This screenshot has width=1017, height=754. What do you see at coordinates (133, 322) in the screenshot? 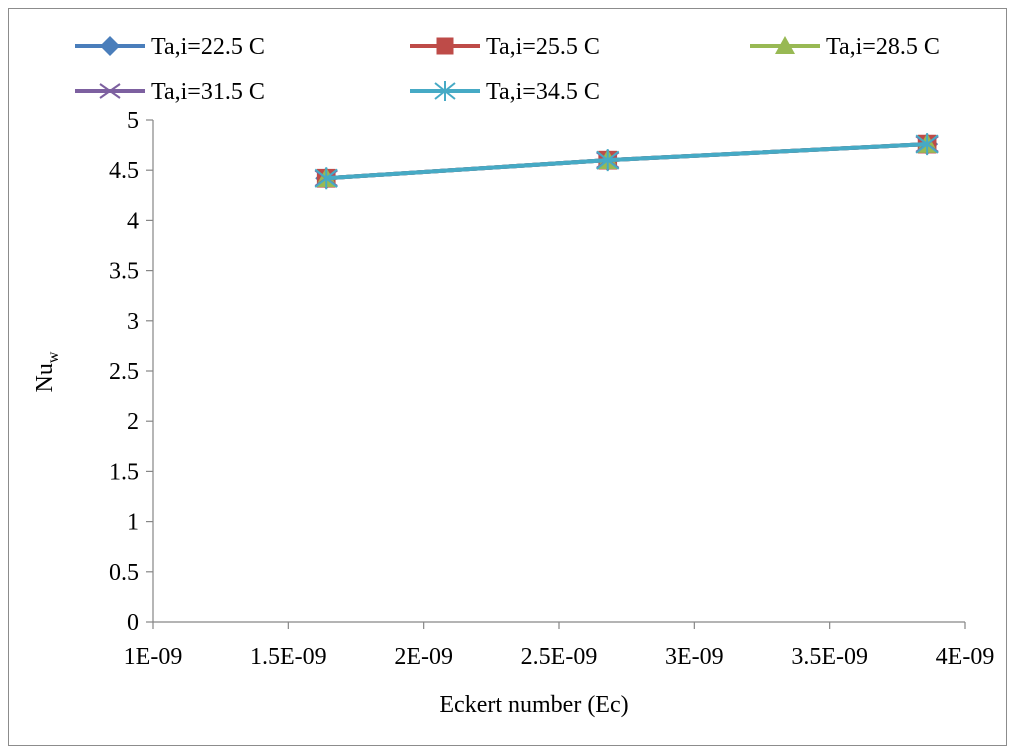
I see `y-tick-label: 3` at bounding box center [133, 322].